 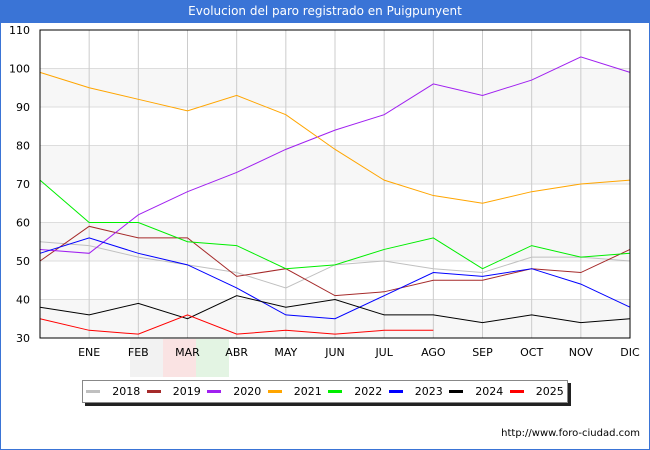 What do you see at coordinates (89, 352) in the screenshot?
I see `x-tick-label: ENE` at bounding box center [89, 352].